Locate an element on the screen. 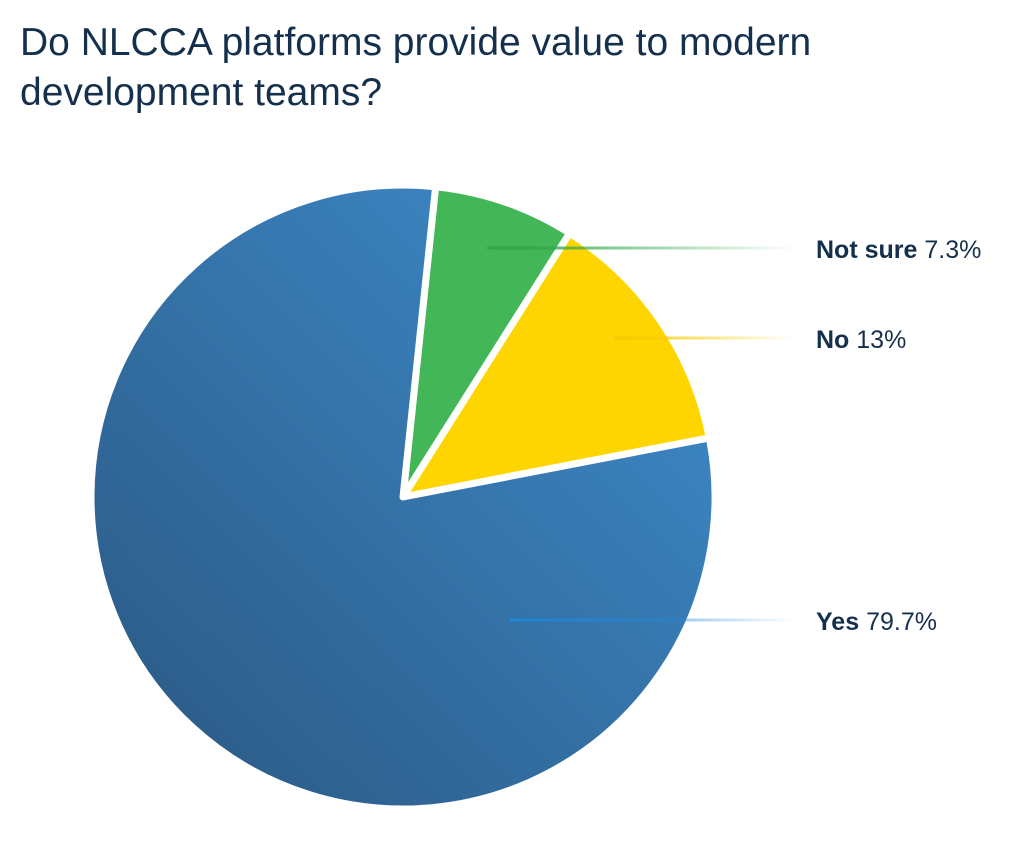  label-text: Not sure is located at coordinates (867, 250).